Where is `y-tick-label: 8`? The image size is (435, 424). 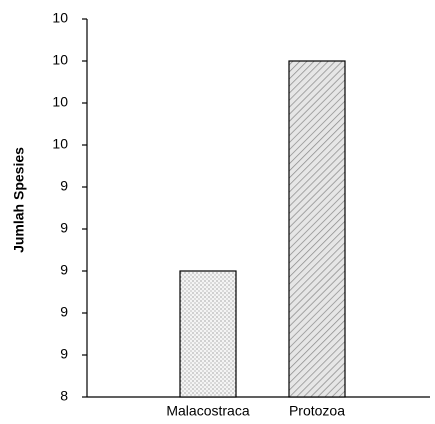
y-tick-label: 8 is located at coordinates (64, 396).